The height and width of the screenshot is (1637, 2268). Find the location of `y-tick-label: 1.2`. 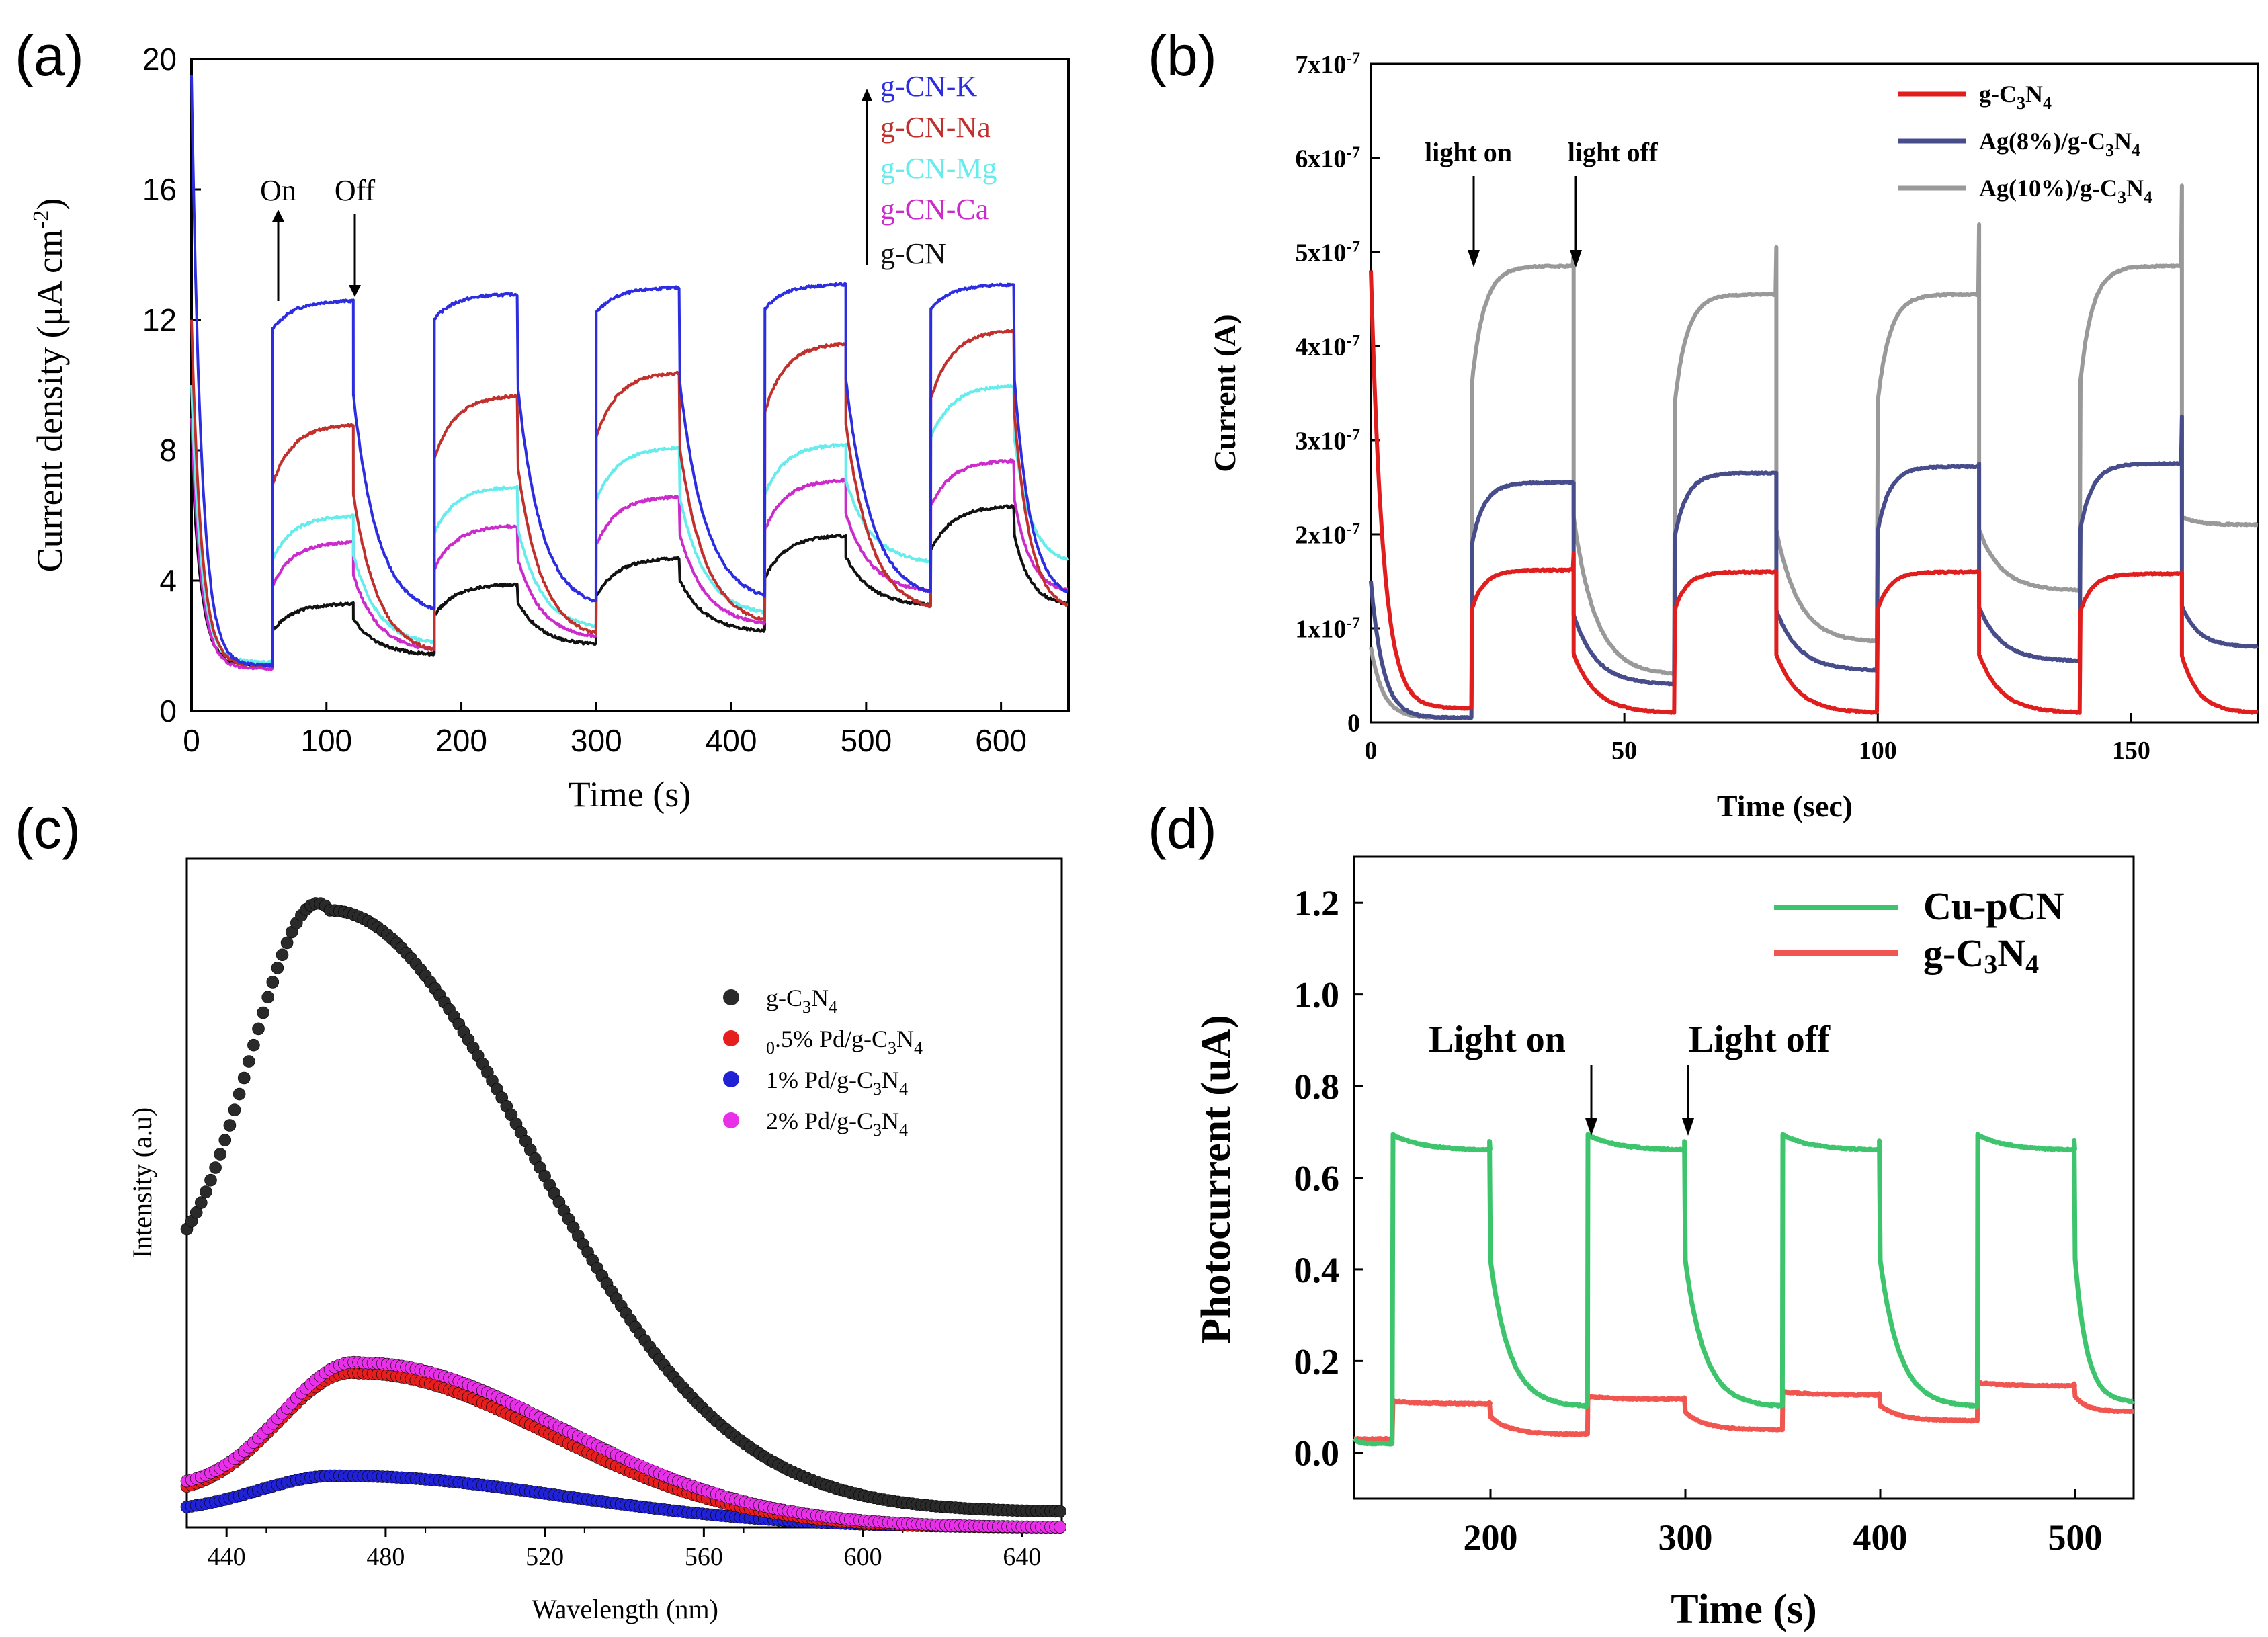

y-tick-label: 1.2 is located at coordinates (1317, 903).